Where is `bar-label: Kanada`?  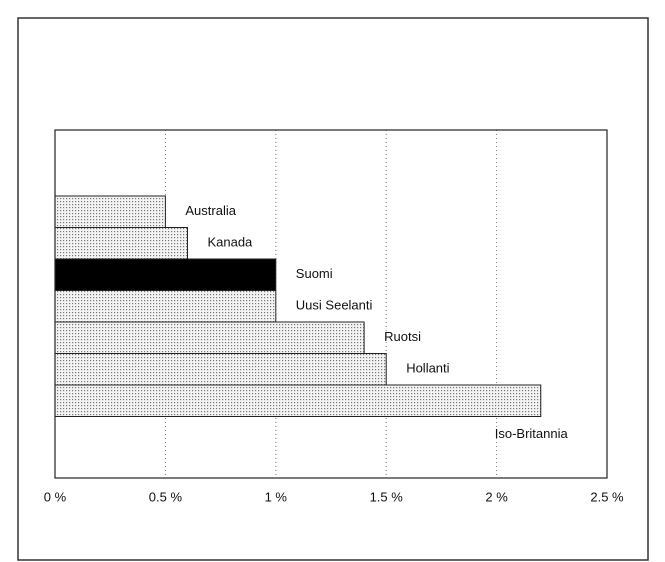
bar-label: Kanada is located at coordinates (230, 242).